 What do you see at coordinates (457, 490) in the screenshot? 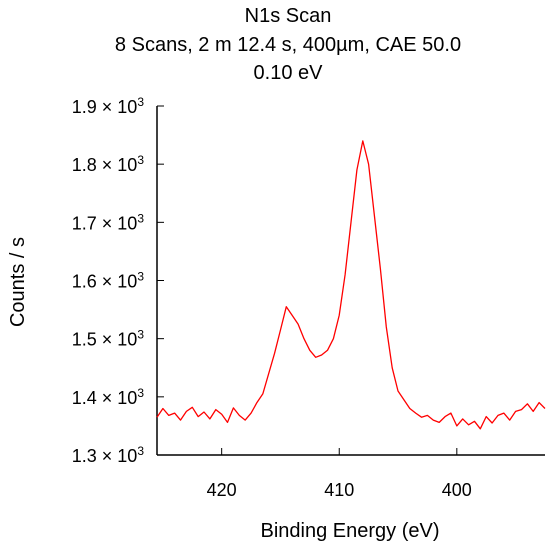
I see `x-tick-label: 400` at bounding box center [457, 490].